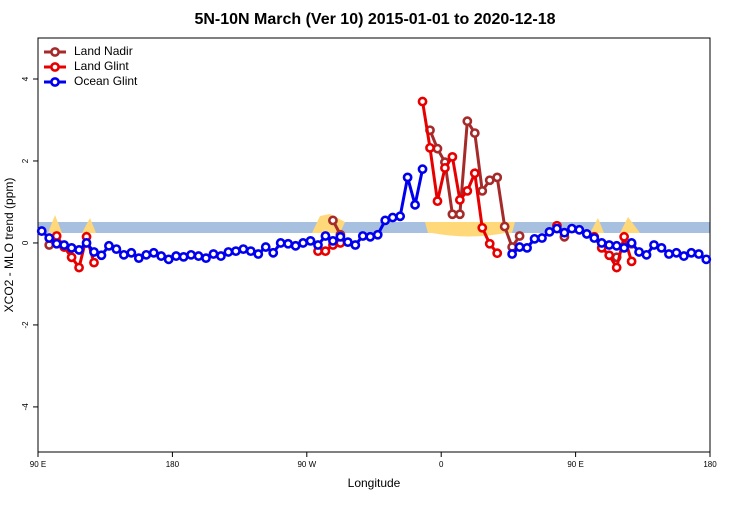  What do you see at coordinates (306, 464) in the screenshot?
I see `x-tick-label: 90 W` at bounding box center [306, 464].